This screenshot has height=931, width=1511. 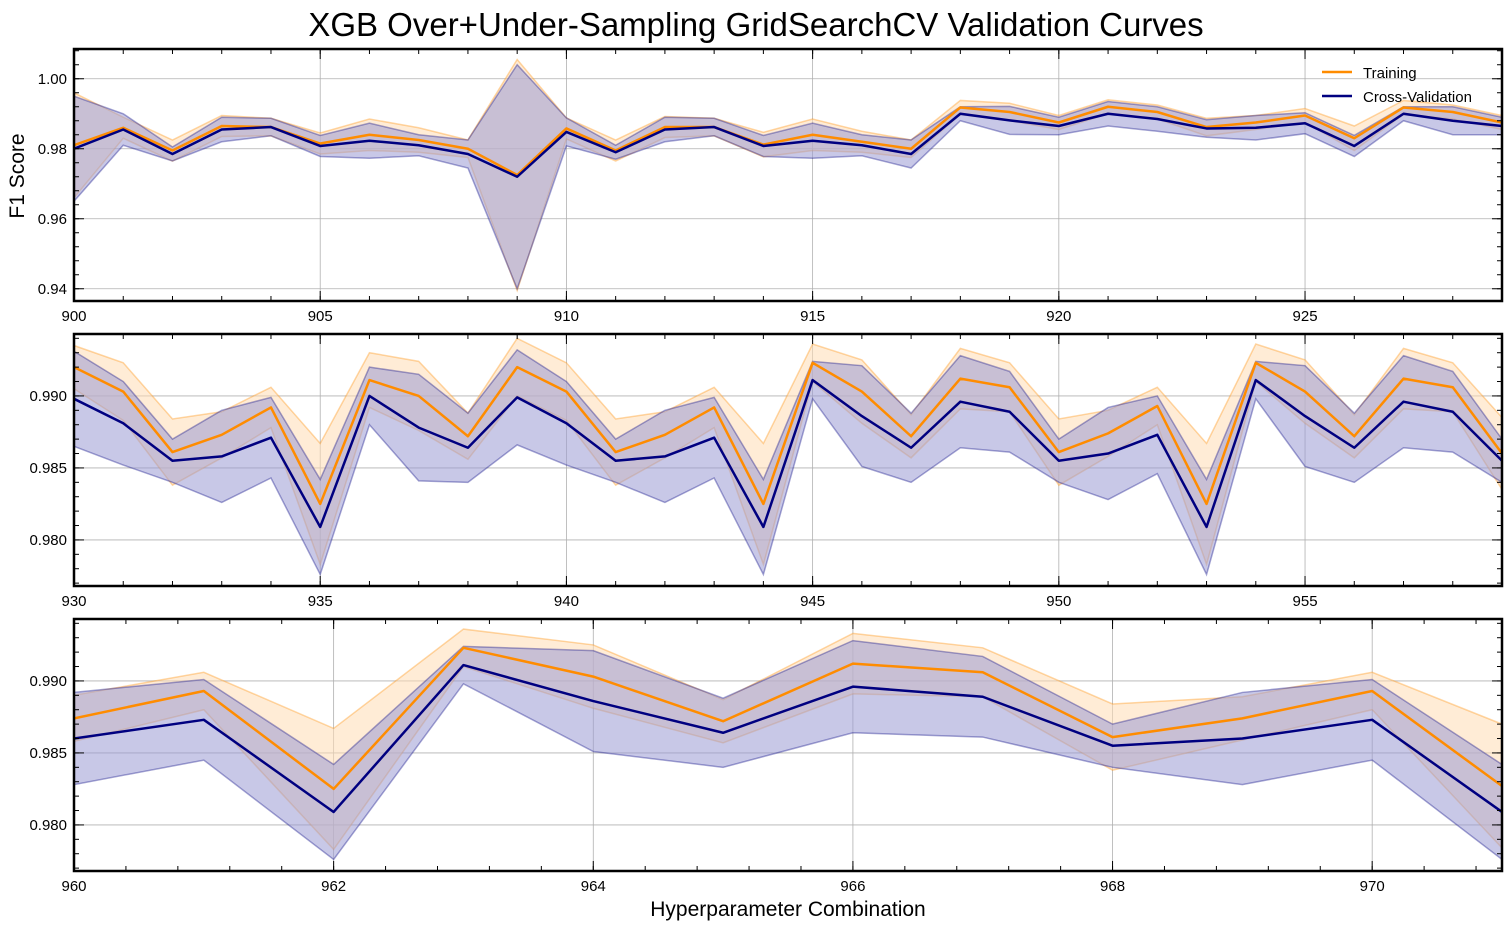 I want to click on x-tick-label: 955, so click(x=1305, y=601).